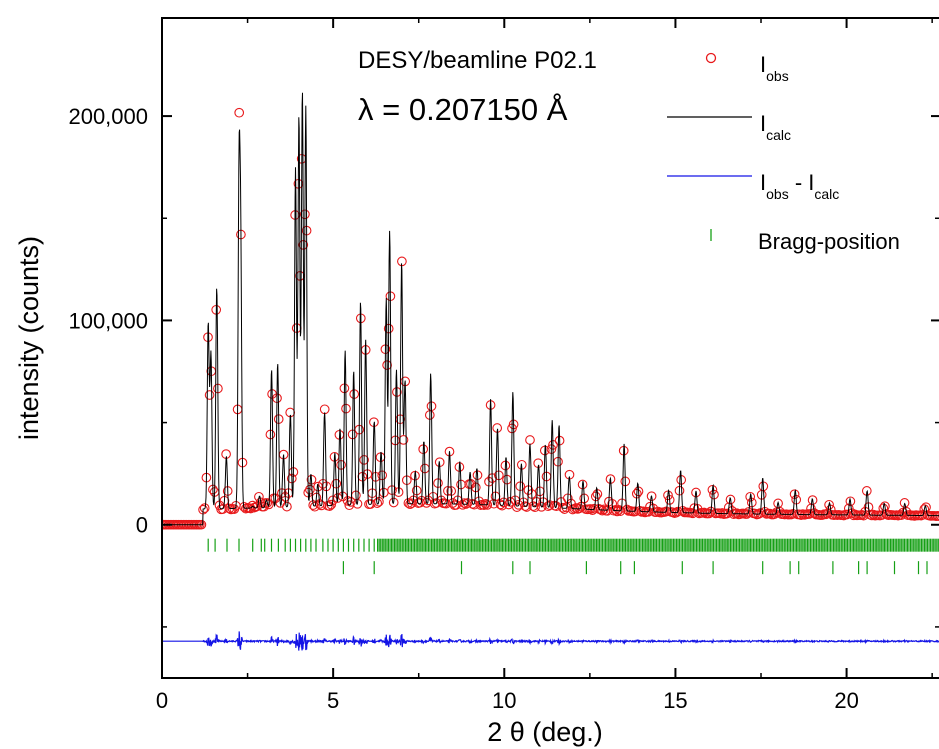 The image size is (939, 749). What do you see at coordinates (711, 58) in the screenshot?
I see `legend-obs-marker` at bounding box center [711, 58].